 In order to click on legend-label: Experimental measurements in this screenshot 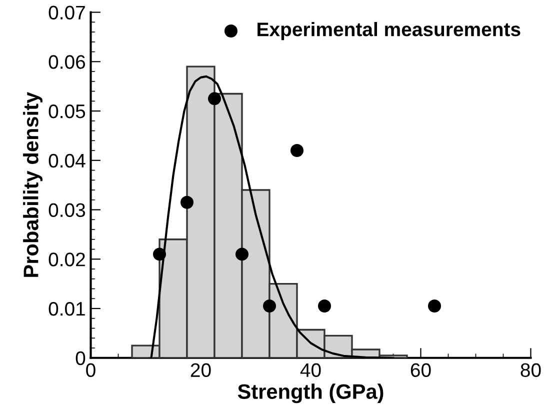, I will do `click(389, 31)`.